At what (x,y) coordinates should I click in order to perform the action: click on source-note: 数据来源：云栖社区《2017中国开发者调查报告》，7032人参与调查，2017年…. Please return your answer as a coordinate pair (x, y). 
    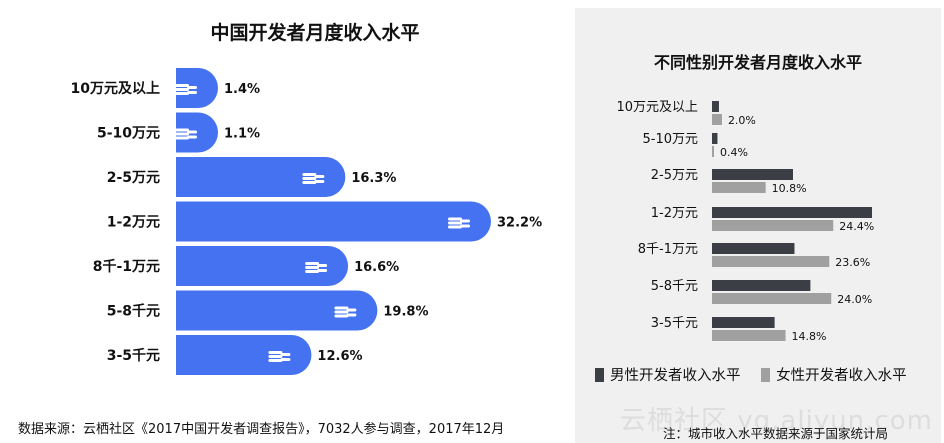
    Looking at the image, I should click on (261, 429).